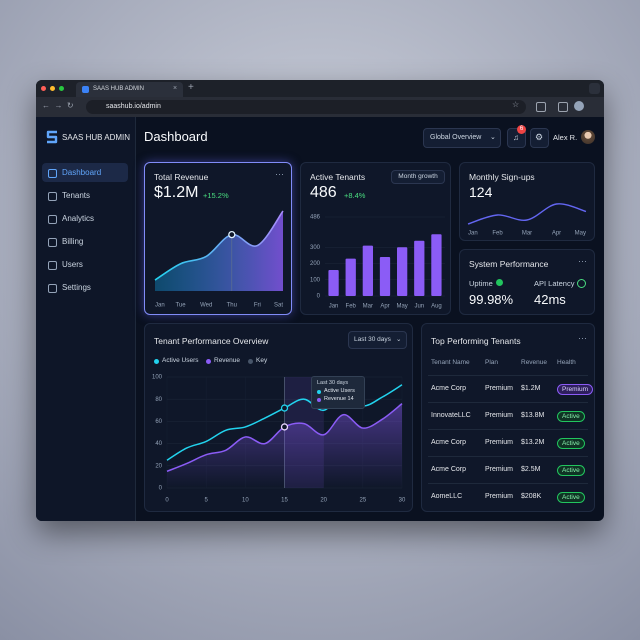 The image size is (640, 640). What do you see at coordinates (315, 218) in the screenshot?
I see `y-tick-label: 486` at bounding box center [315, 218].